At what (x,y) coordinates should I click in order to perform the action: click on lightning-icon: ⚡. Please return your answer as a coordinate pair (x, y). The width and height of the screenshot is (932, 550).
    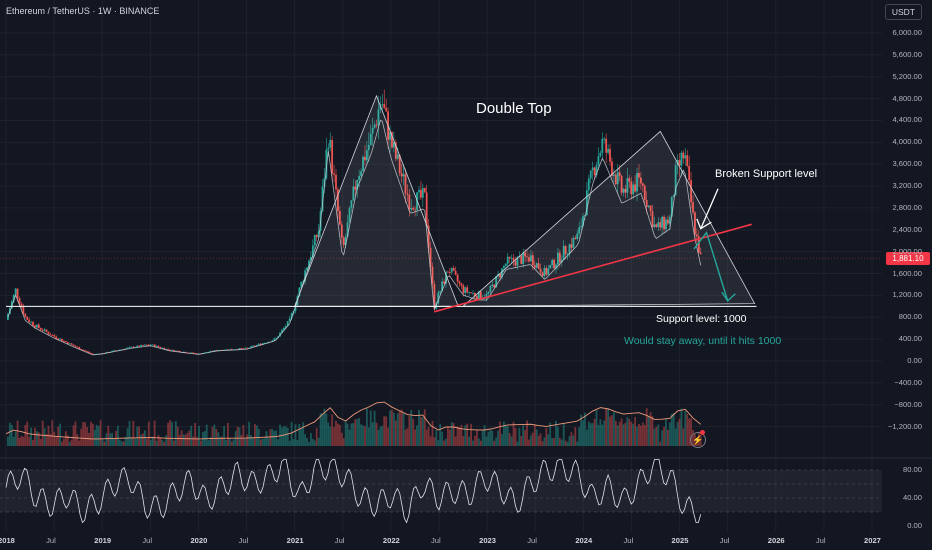
    Looking at the image, I should click on (698, 440).